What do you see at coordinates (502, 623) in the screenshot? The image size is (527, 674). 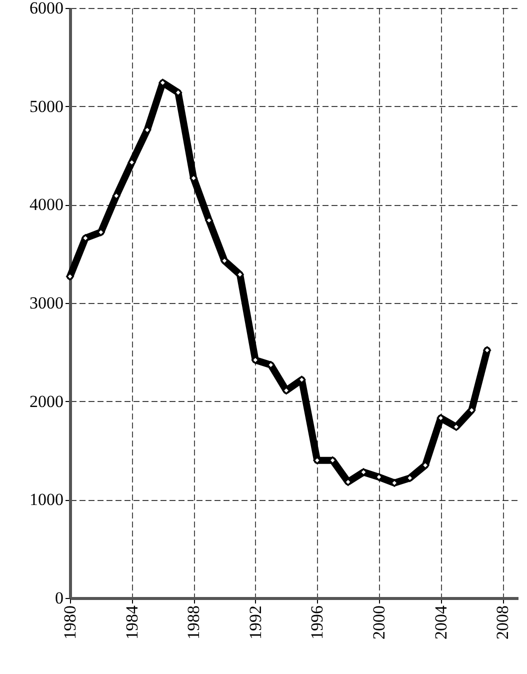 I see `x-tick-label: 2008` at bounding box center [502, 623].